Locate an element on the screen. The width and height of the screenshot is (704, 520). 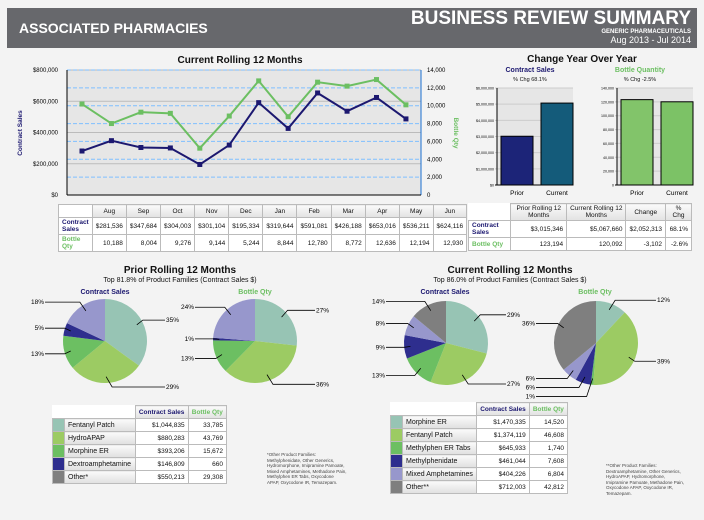
qty-cell: 14,520 is located at coordinates (548, 422).